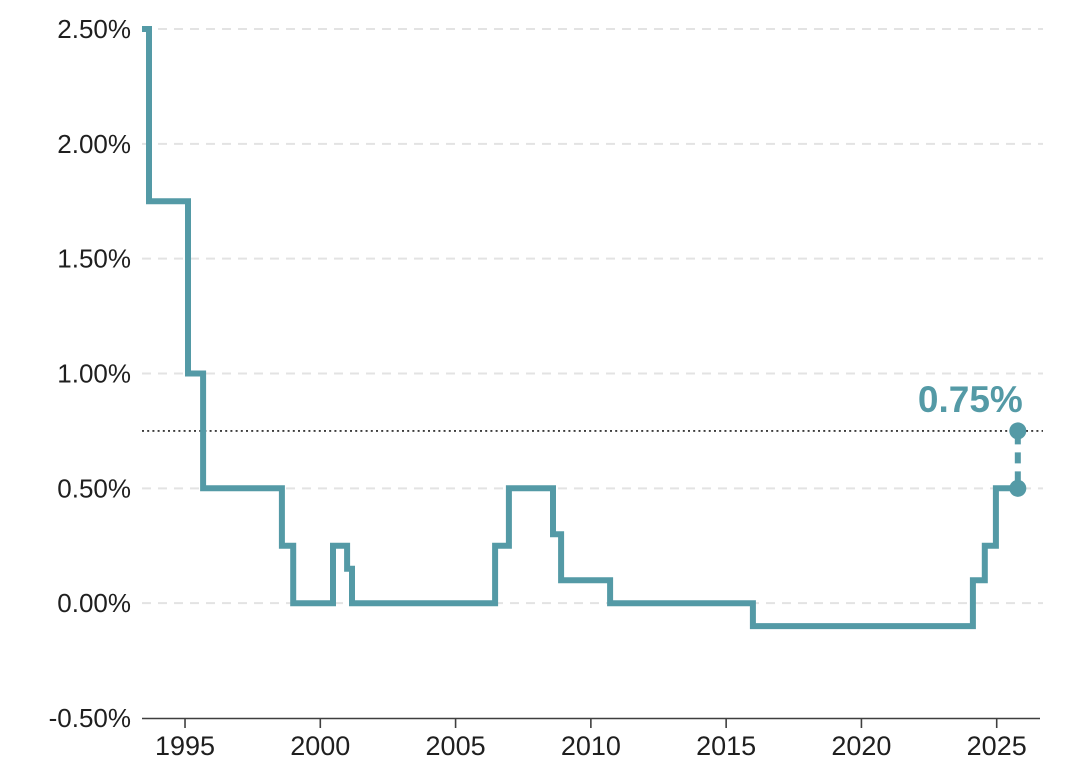  What do you see at coordinates (94, 603) in the screenshot?
I see `y-axis-label: 0.00%` at bounding box center [94, 603].